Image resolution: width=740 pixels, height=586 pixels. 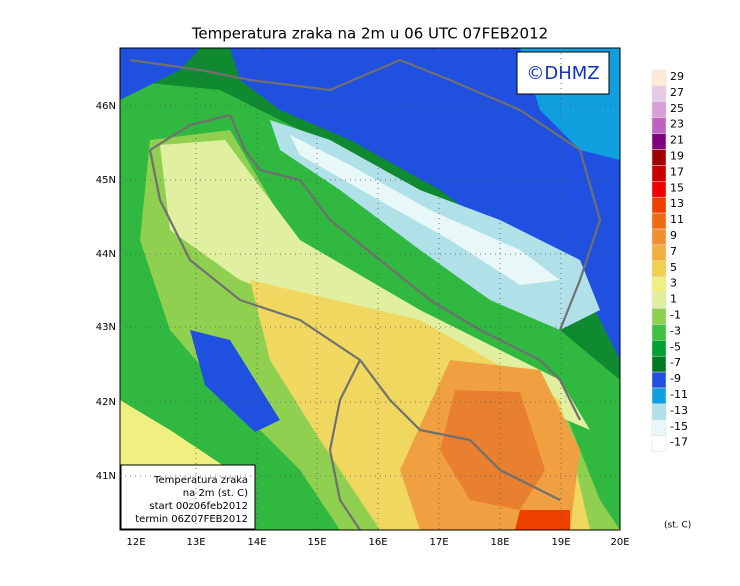 What do you see at coordinates (677, 203) in the screenshot?
I see `legend-label: 13` at bounding box center [677, 203].